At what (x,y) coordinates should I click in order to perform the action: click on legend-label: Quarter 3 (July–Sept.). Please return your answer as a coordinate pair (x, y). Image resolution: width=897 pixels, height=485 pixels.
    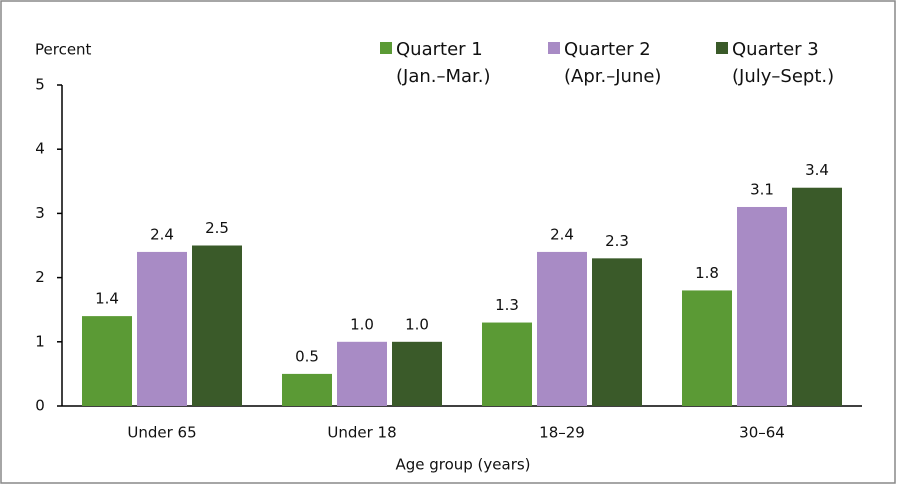
    Looking at the image, I should click on (783, 63).